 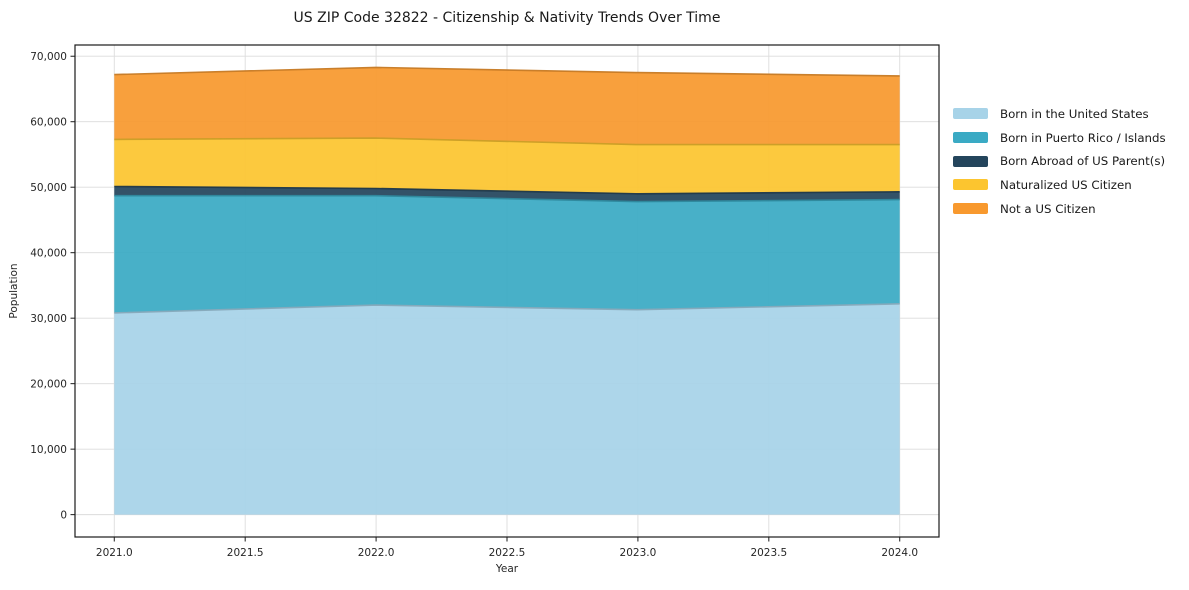 What do you see at coordinates (1083, 137) in the screenshot?
I see `legend-item-label: Born in Puerto Rico / Islands` at bounding box center [1083, 137].